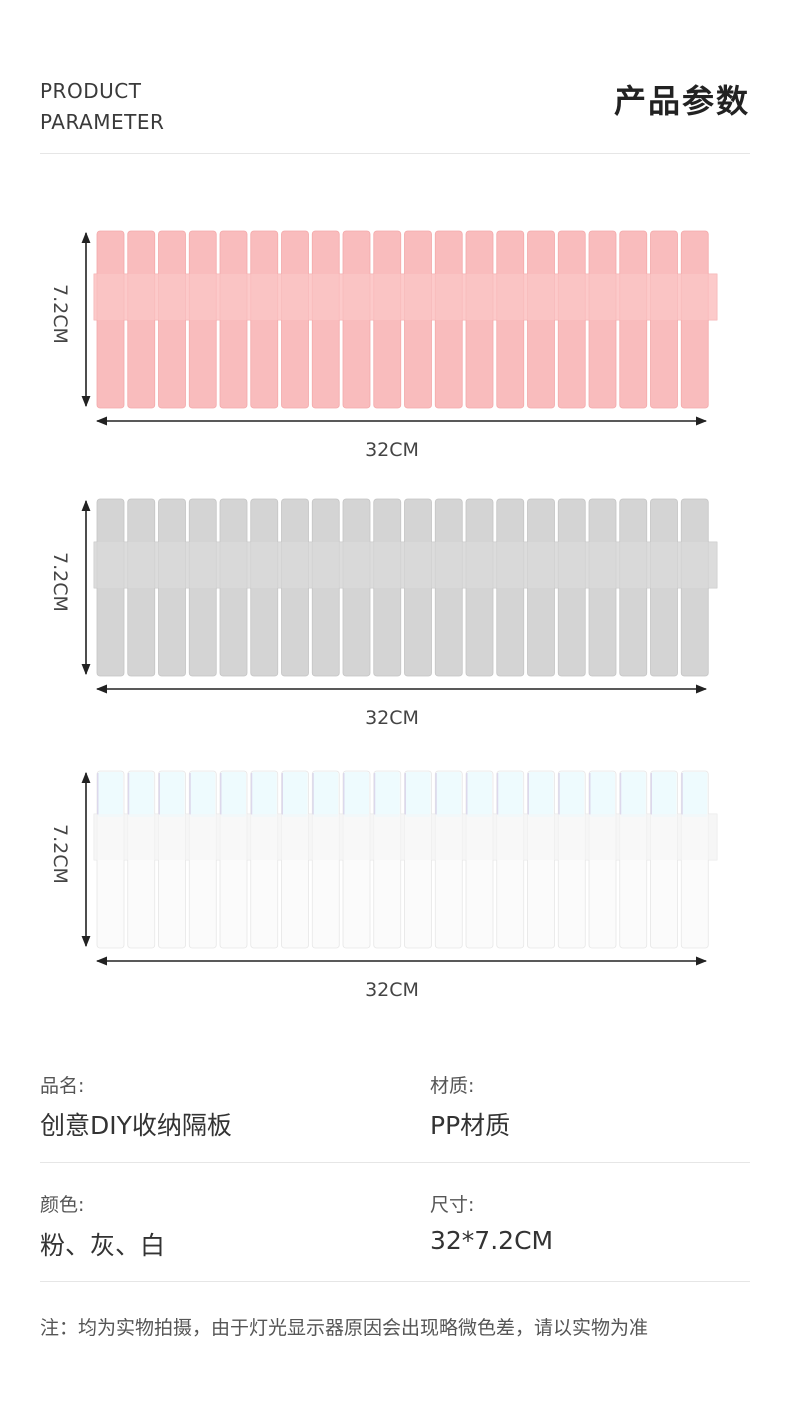  What do you see at coordinates (452, 1205) in the screenshot?
I see `size-label: 尺寸:` at bounding box center [452, 1205].